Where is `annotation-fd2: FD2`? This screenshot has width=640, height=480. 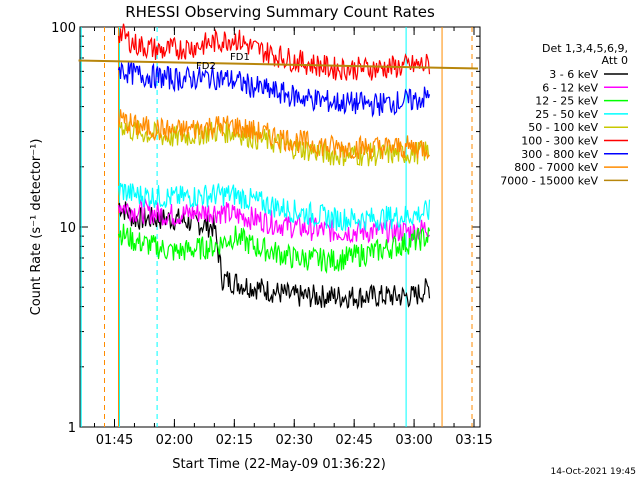 annotation-fd2: FD2 is located at coordinates (206, 66).